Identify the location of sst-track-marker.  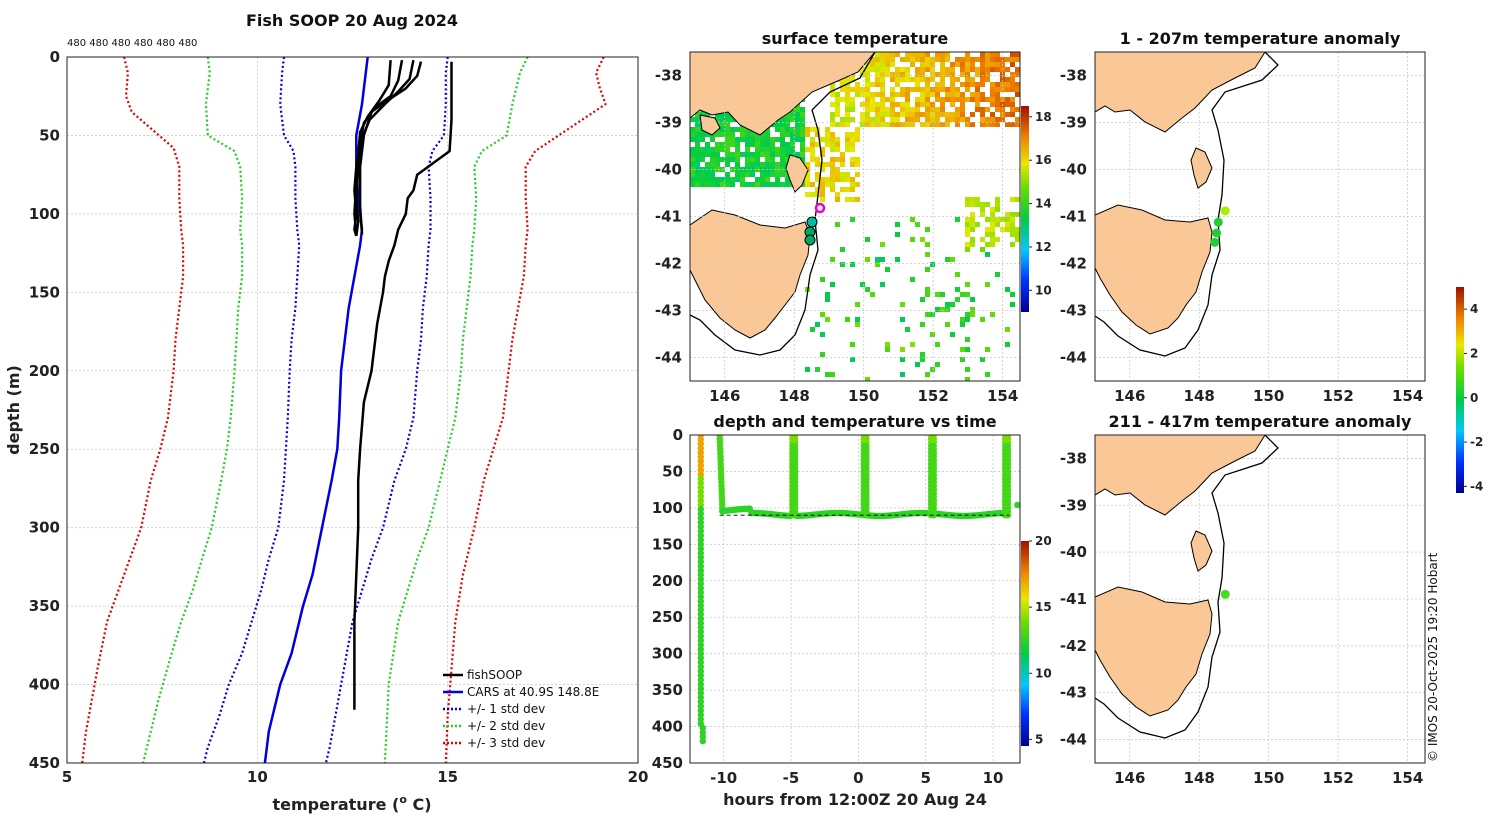
(812, 222).